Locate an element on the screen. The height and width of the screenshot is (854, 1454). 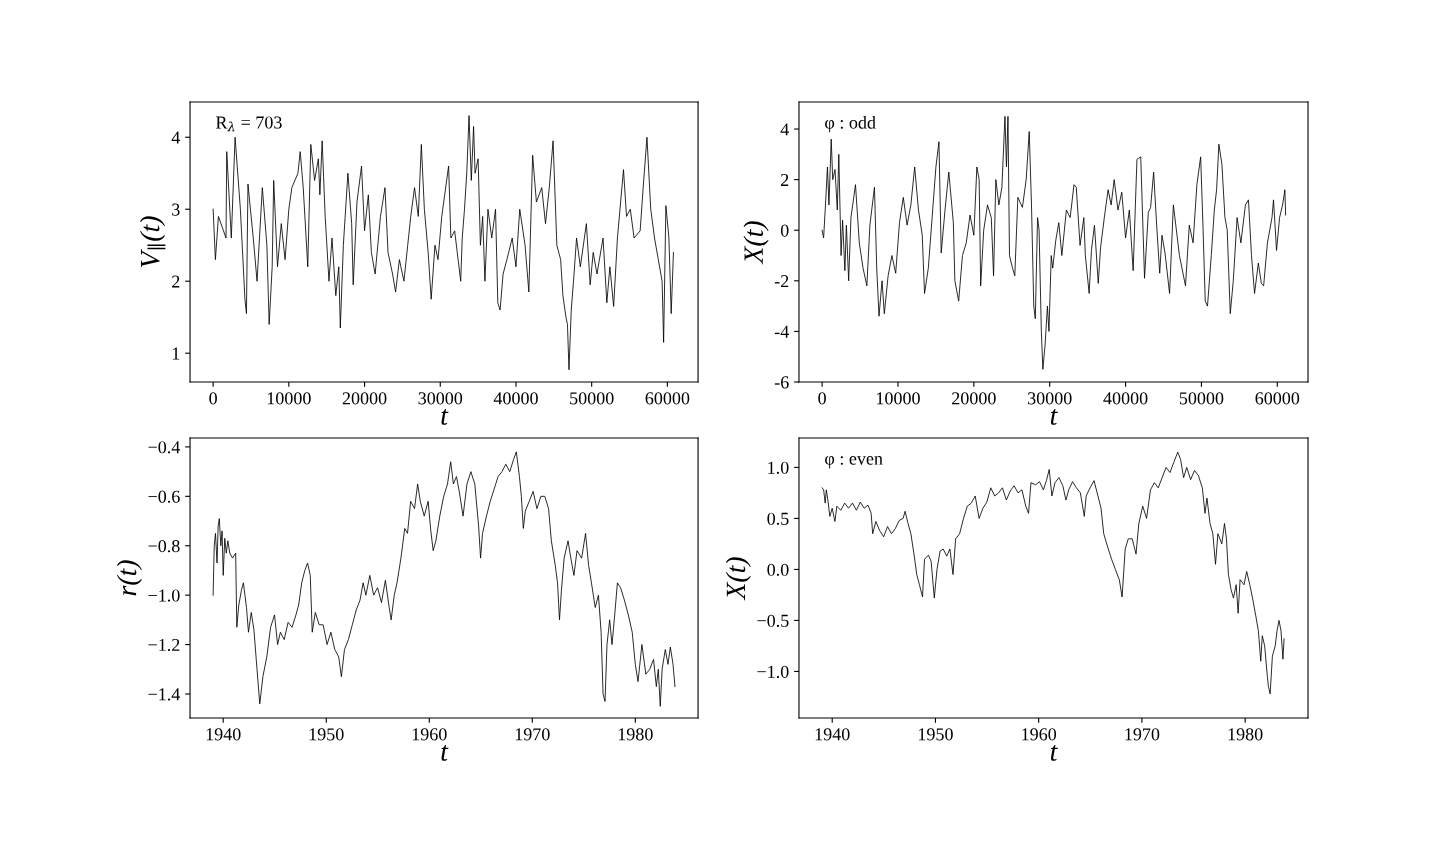
y-tick-label: -2 is located at coordinates (781, 281).